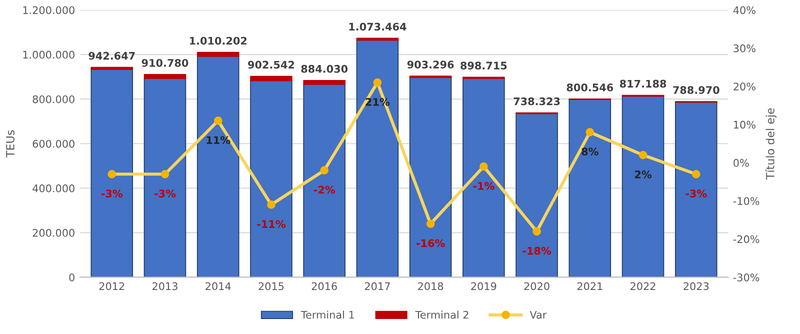 Image resolution: width=800 pixels, height=334 pixels. Describe the element at coordinates (430, 243) in the screenshot. I see `data-label: -16%` at that location.